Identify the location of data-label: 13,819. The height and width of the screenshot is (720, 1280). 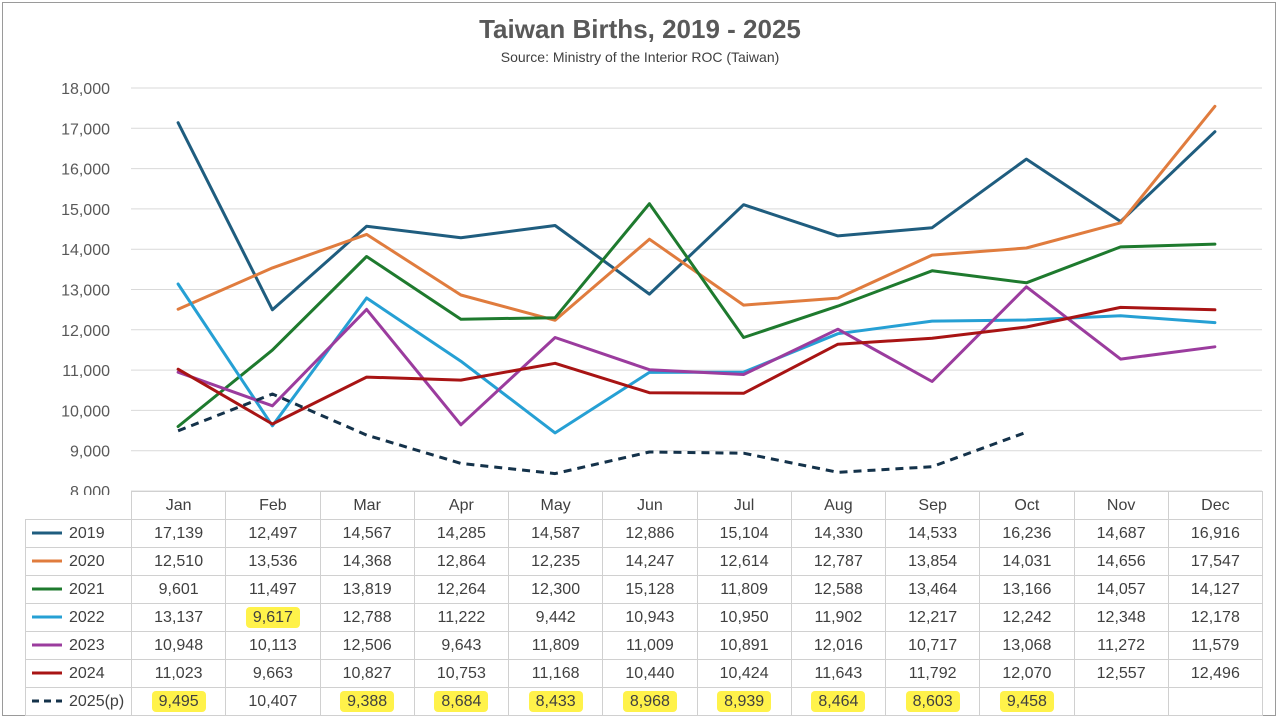
(367, 589).